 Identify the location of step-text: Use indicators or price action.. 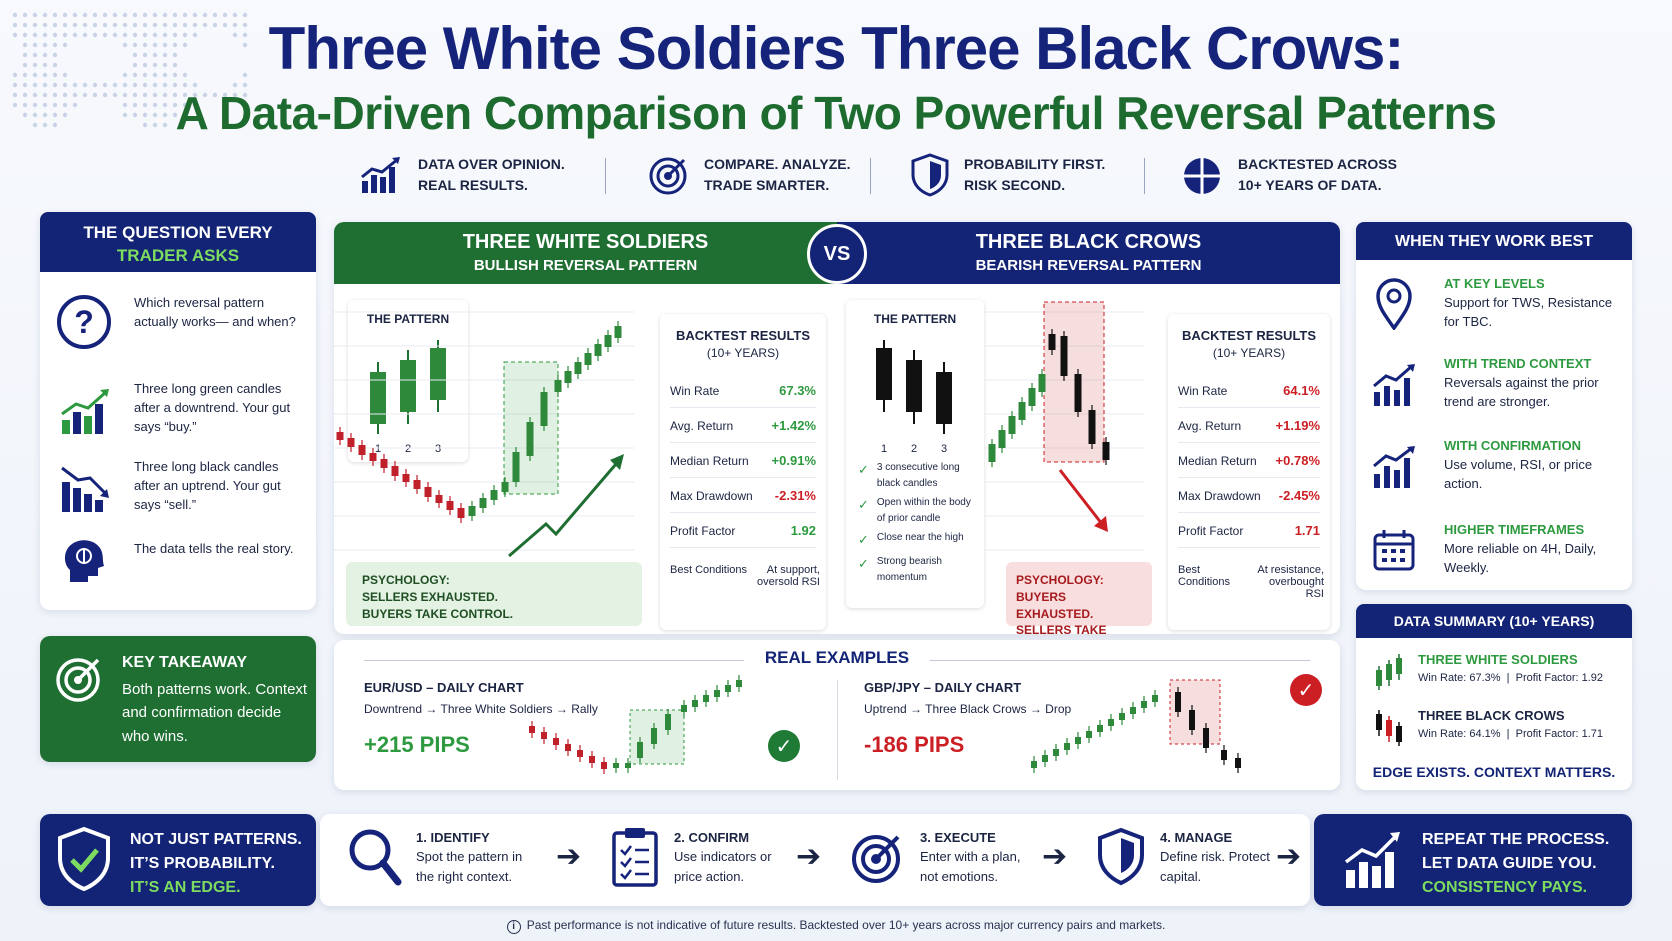
(723, 866).